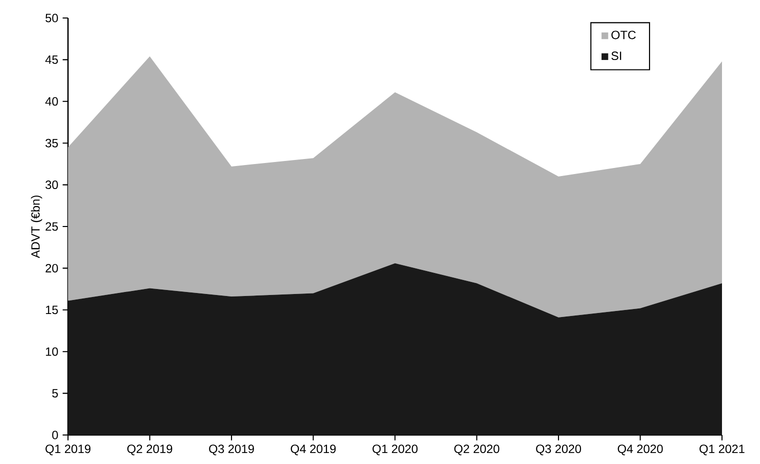 This screenshot has height=464, width=760. Describe the element at coordinates (149, 450) in the screenshot. I see `x-tick-label: Q2 2019` at that location.